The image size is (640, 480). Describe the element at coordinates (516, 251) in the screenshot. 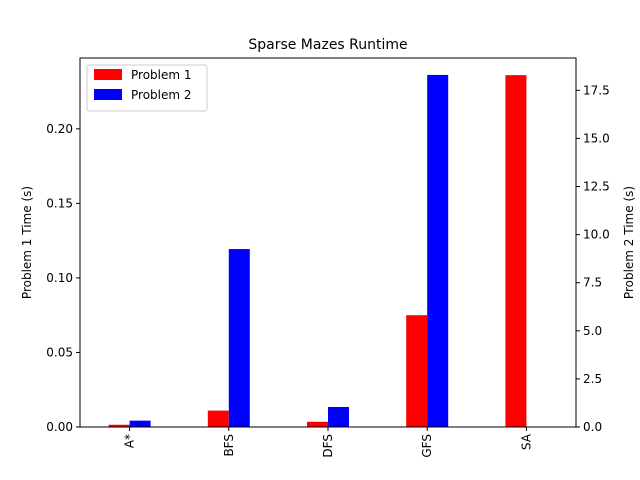

I see `bar-problem-1-sa` at that location.